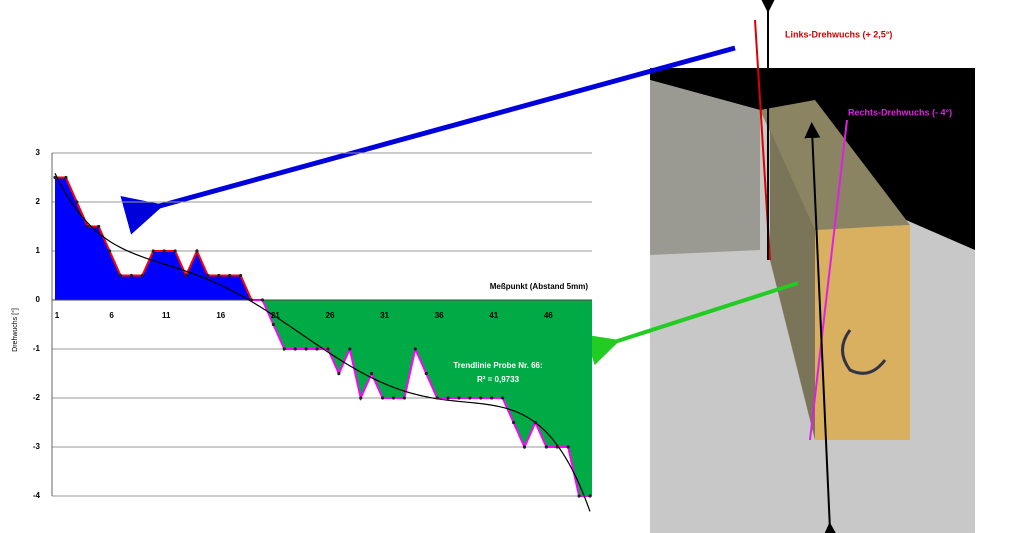 Image resolution: width=1032 pixels, height=533 pixels. Describe the element at coordinates (38, 299) in the screenshot. I see `y-tick-label: 0` at that location.